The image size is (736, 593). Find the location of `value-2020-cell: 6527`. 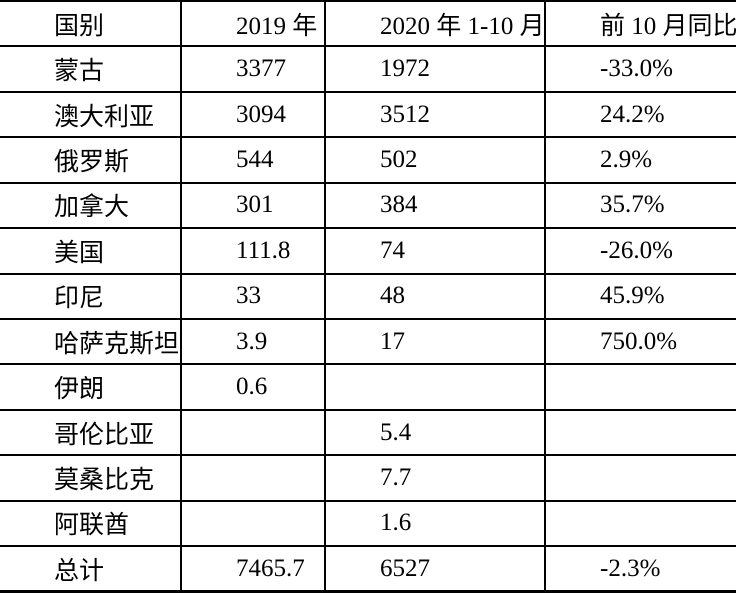

value-2020-cell: 6527 is located at coordinates (434, 569).